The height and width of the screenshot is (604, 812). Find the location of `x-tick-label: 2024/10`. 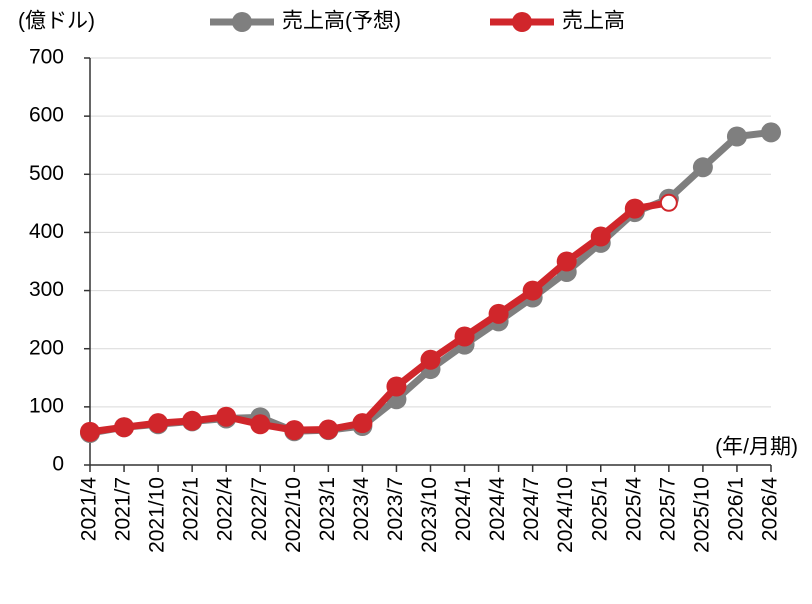

x-tick-label: 2024/10 is located at coordinates (565, 515).